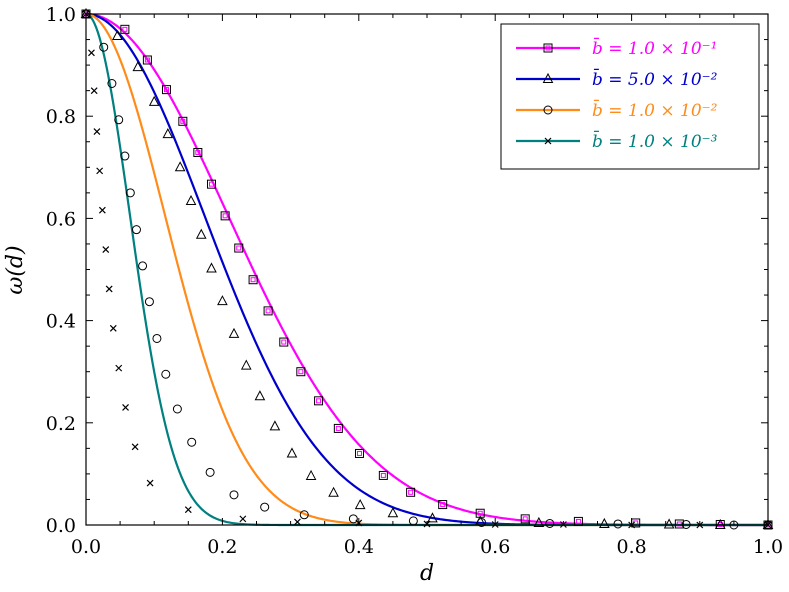 This screenshot has height=592, width=789. I want to click on x-tick-label: 0.8, so click(631, 547).